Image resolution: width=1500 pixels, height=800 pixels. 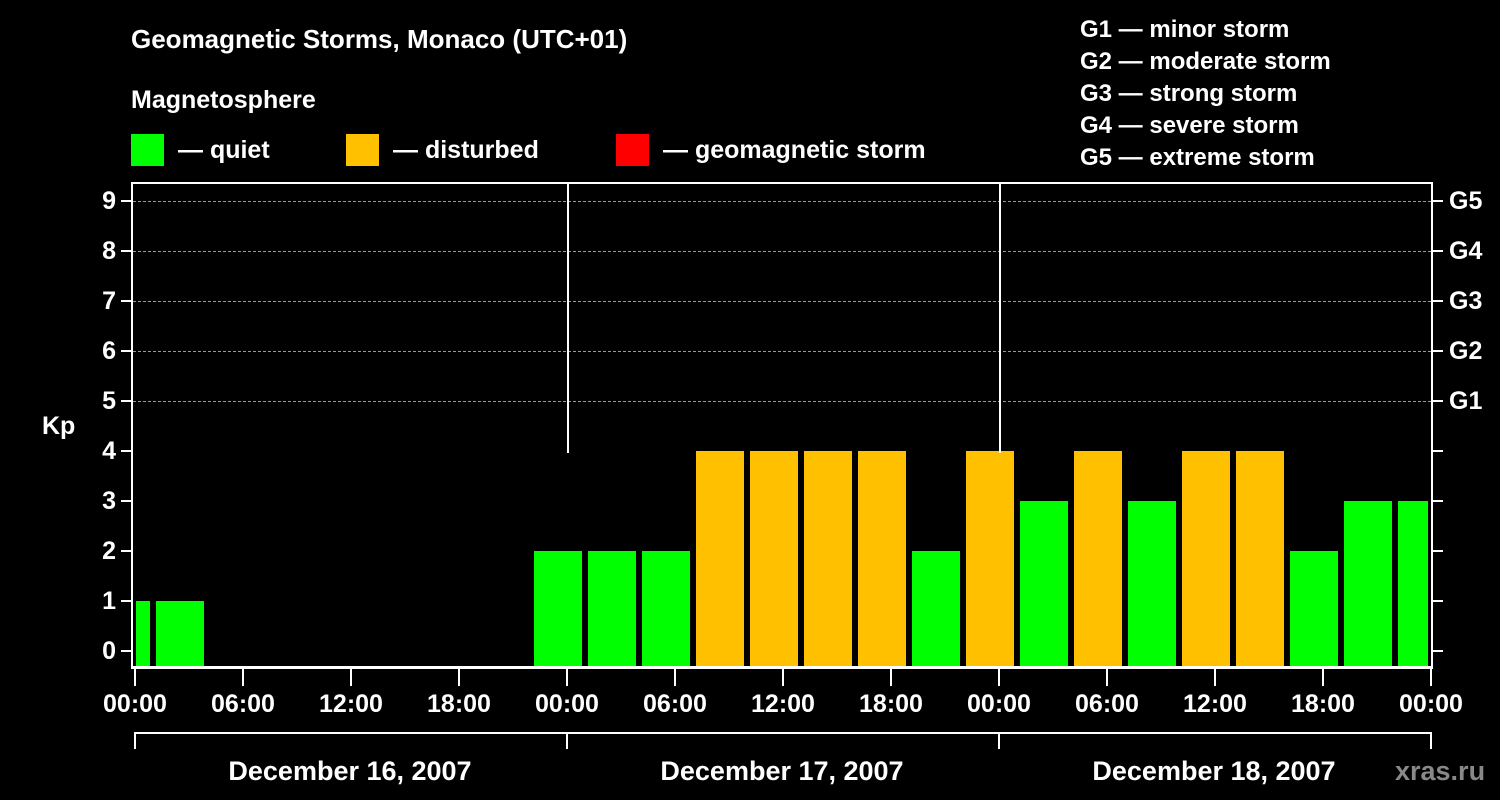 I want to click on y-tick-label: 5, so click(x=109, y=401).